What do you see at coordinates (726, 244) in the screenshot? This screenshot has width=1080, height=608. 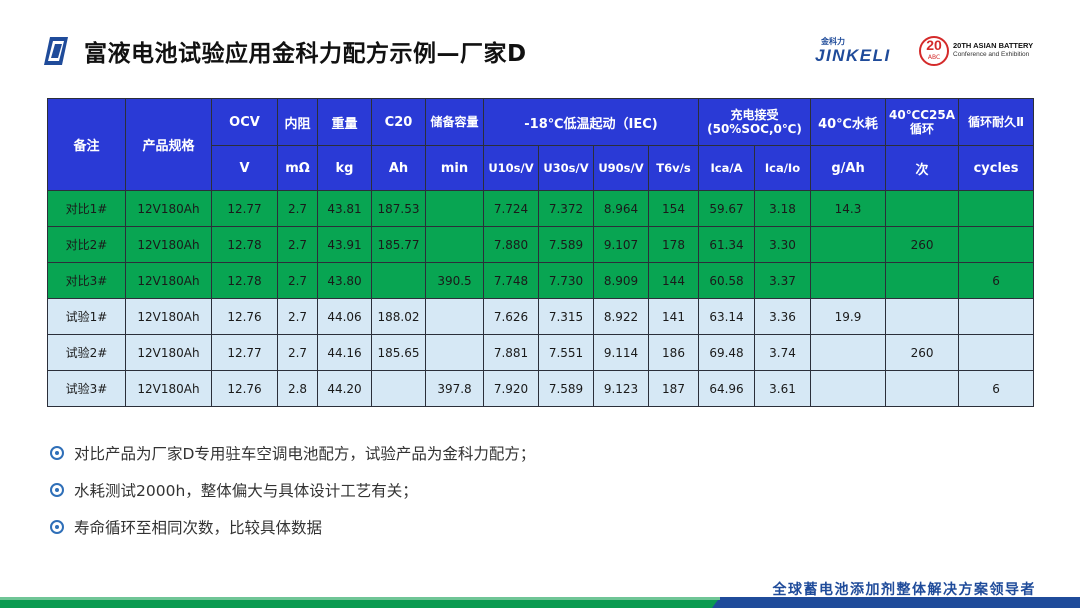 I see `table-cell: 61.34` at bounding box center [726, 244].